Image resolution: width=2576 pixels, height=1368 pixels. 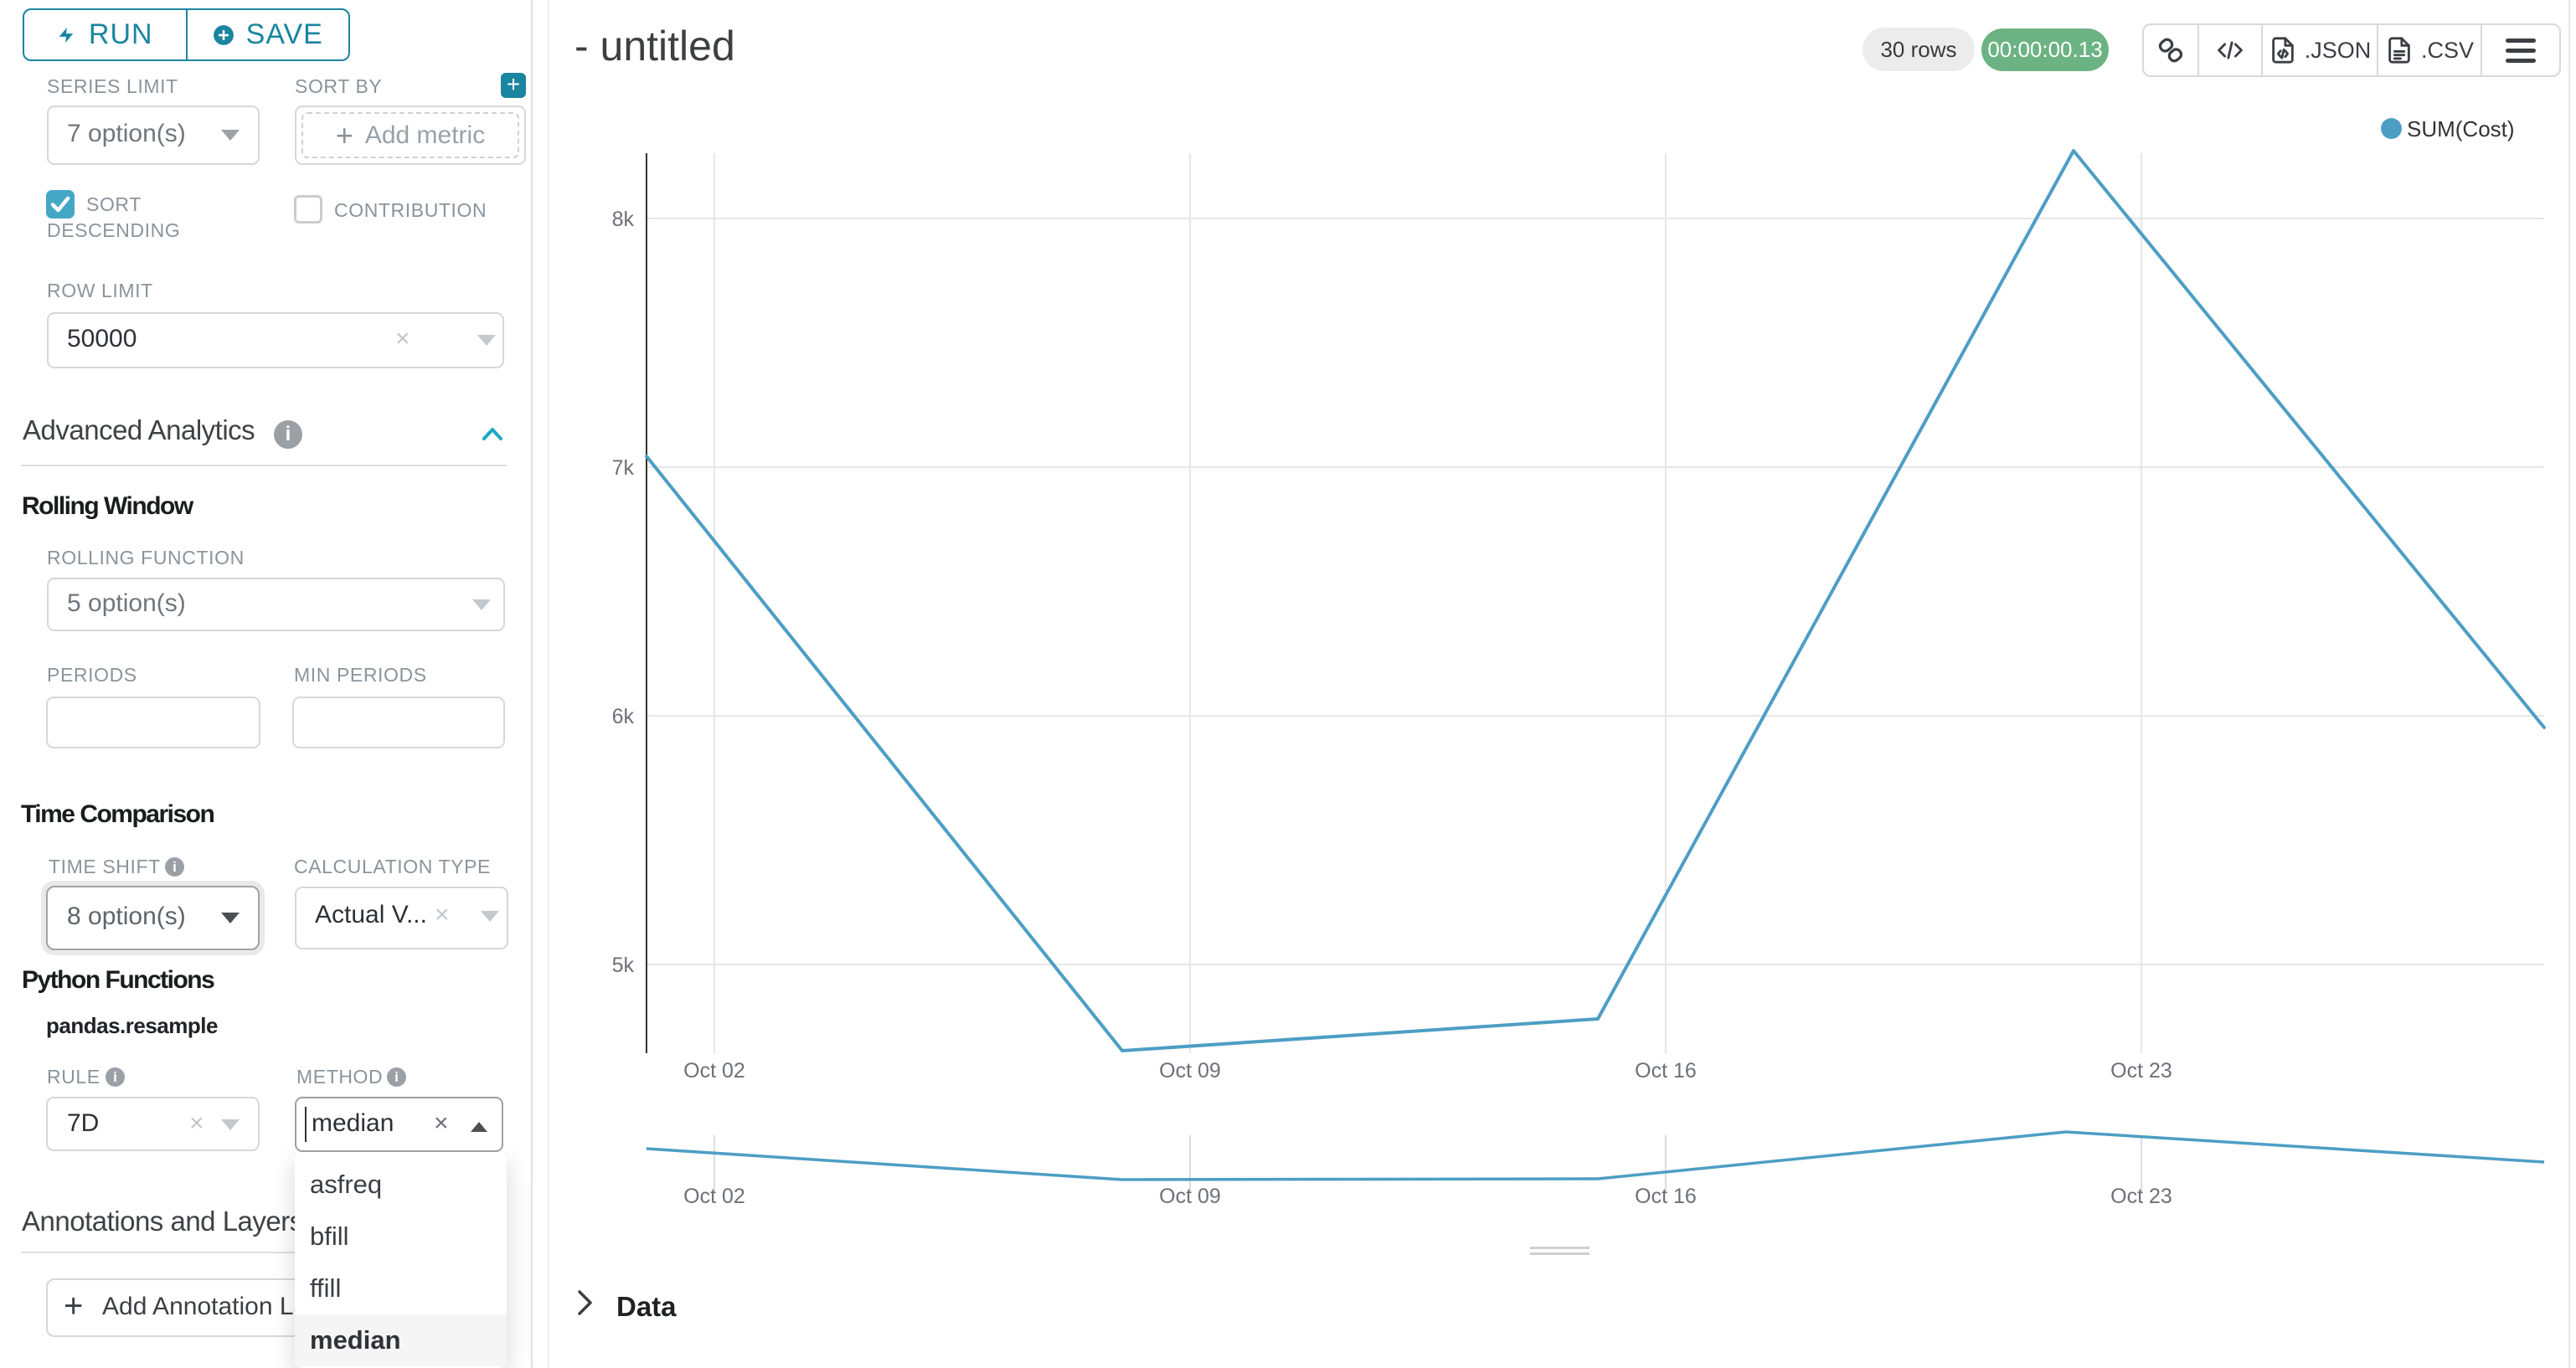 I want to click on svg-text: 7k, so click(x=623, y=468).